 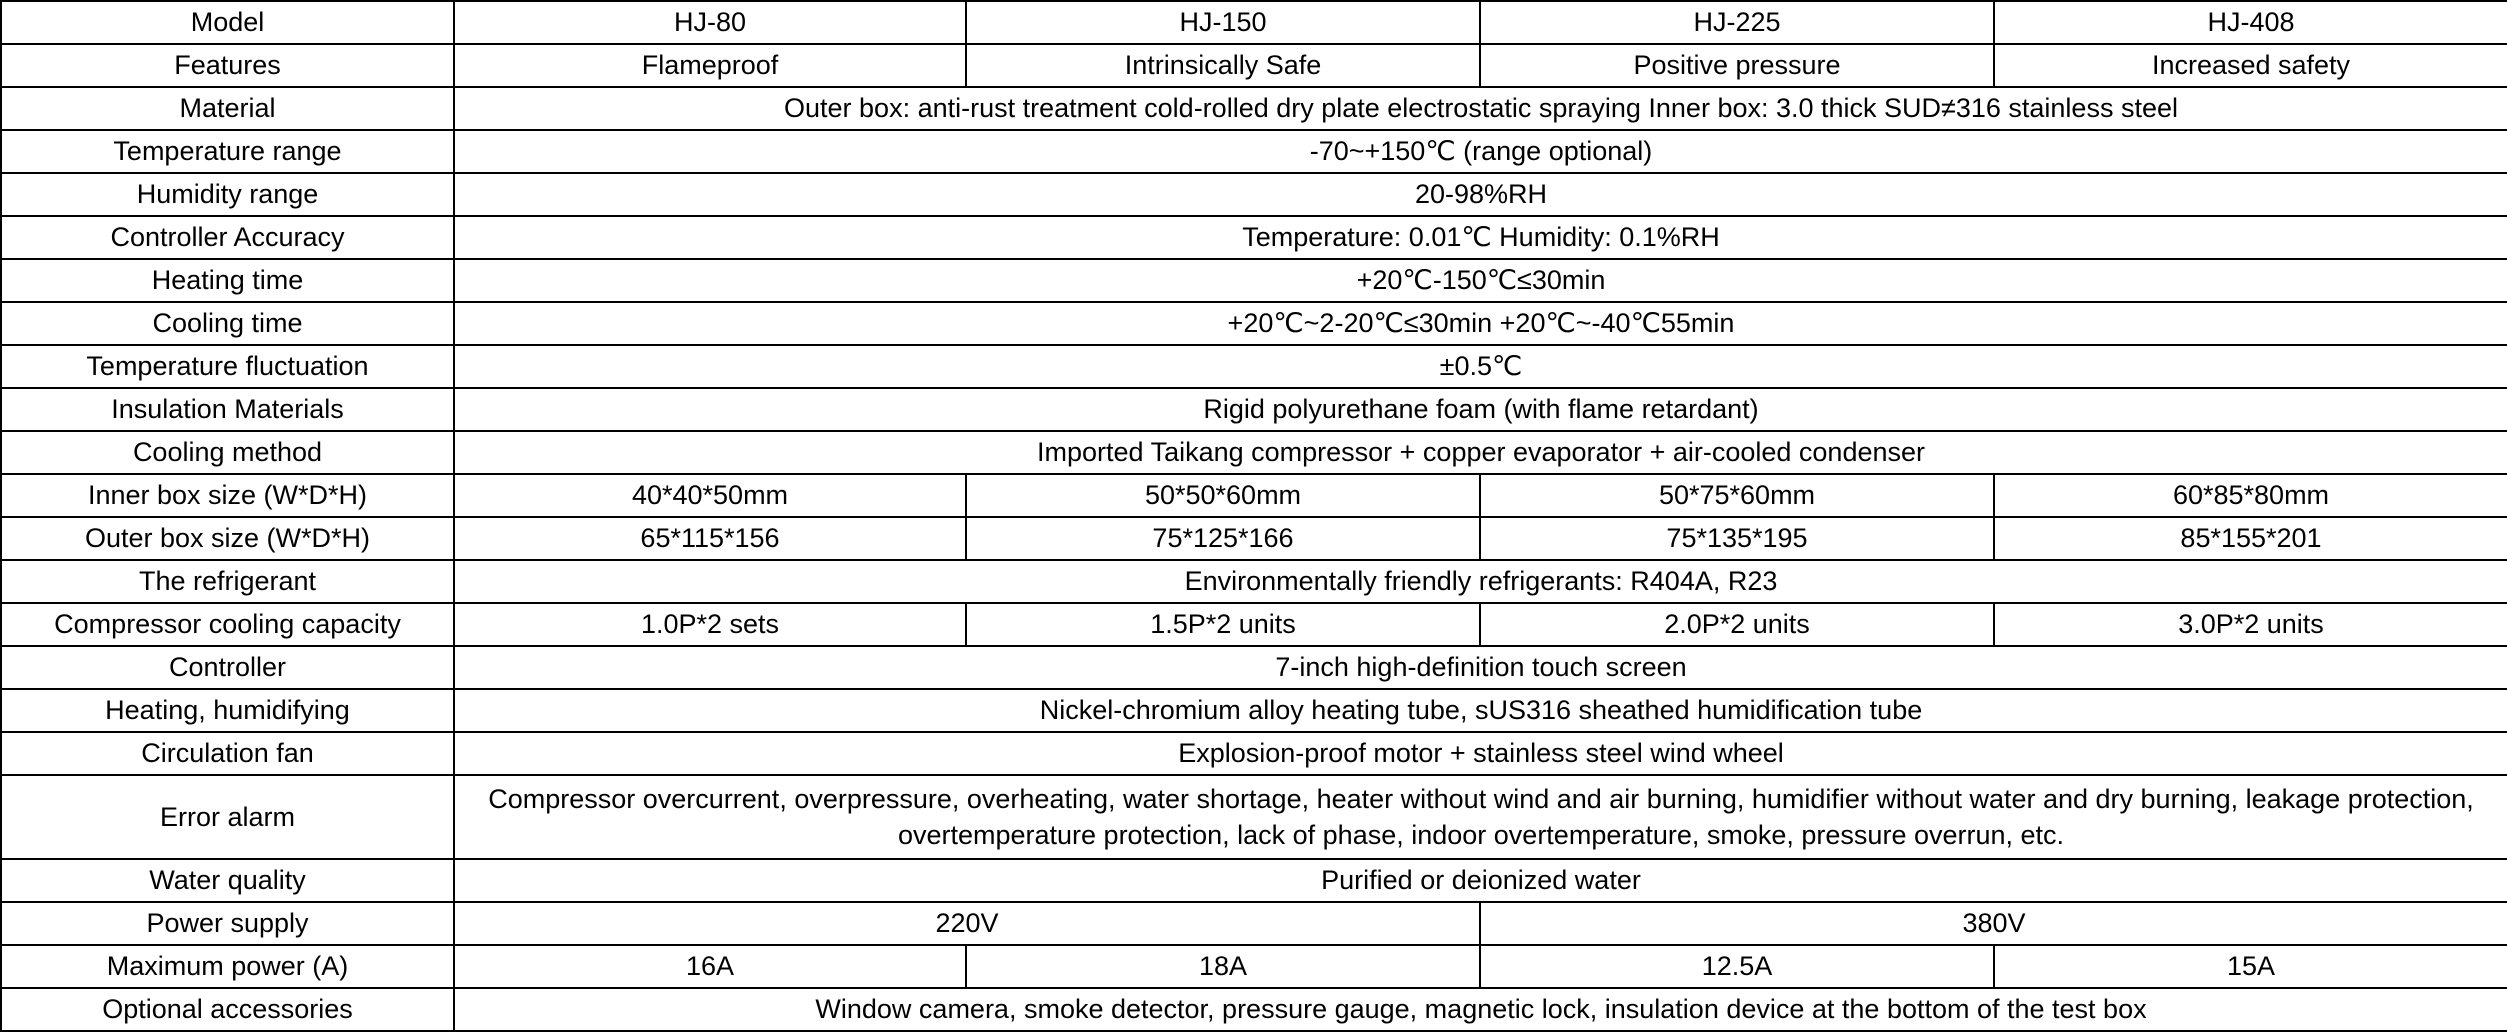 What do you see at coordinates (710, 966) in the screenshot?
I see `power-cell: 16A` at bounding box center [710, 966].